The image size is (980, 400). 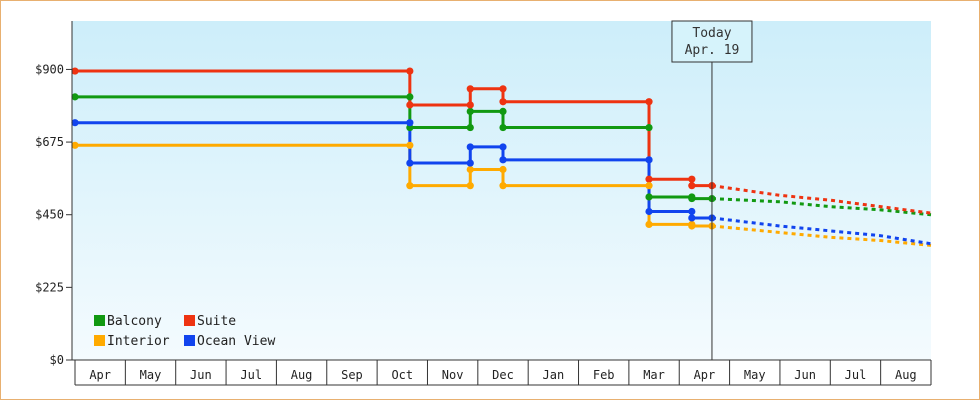 What do you see at coordinates (821, 235) in the screenshot?
I see `forecast-line-interior` at bounding box center [821, 235].